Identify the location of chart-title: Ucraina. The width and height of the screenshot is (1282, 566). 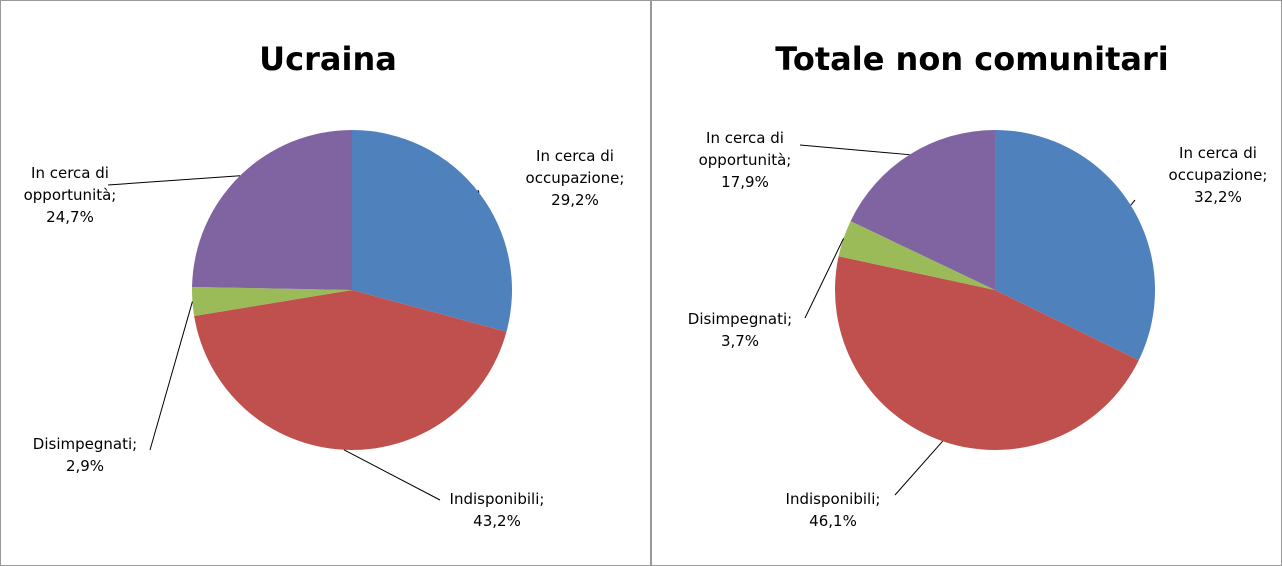
(328, 59).